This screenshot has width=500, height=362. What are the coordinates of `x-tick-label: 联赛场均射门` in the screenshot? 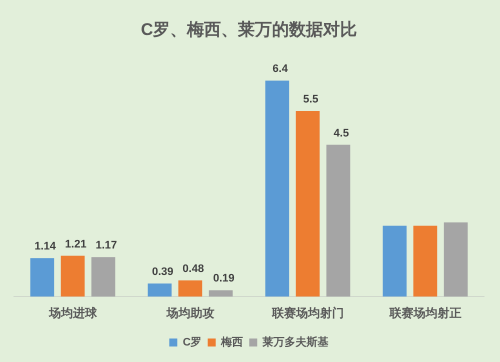 It's located at (307, 313).